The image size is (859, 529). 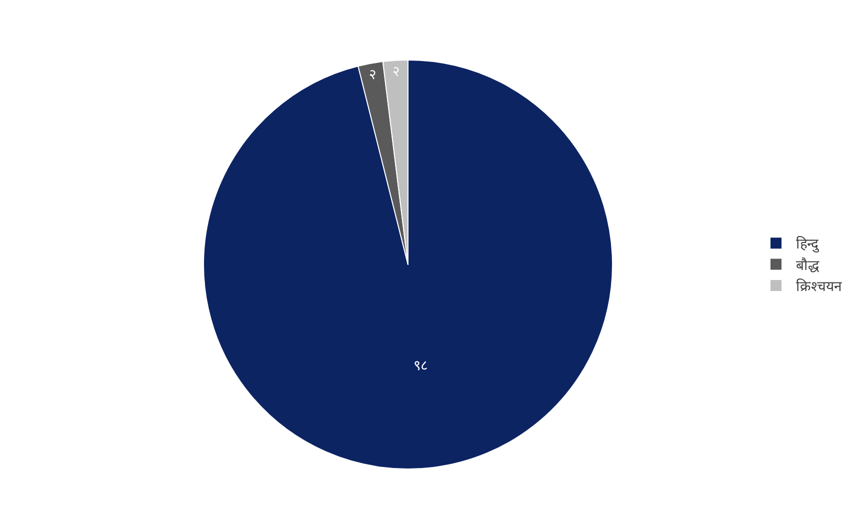 What do you see at coordinates (808, 245) in the screenshot?
I see `legend-label: हिन्दु` at bounding box center [808, 245].